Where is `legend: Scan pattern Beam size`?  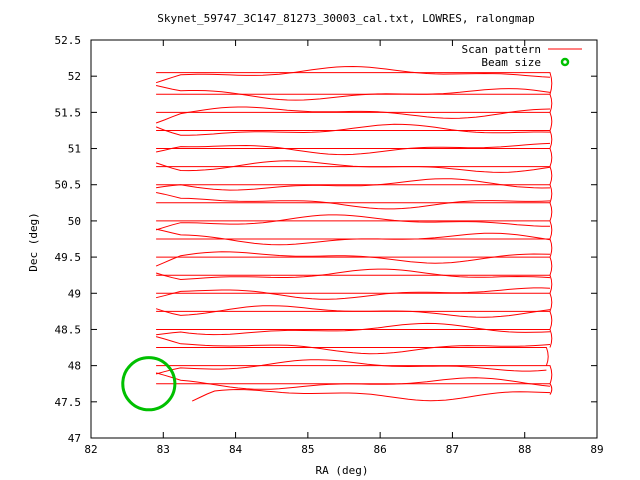
legend: Scan pattern Beam size is located at coordinates (522, 56).